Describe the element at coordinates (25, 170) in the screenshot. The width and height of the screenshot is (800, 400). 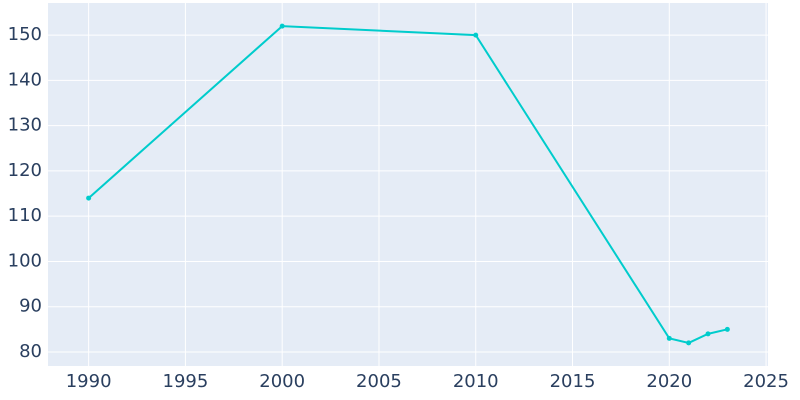
I see `y-tick-label: 120` at that location.